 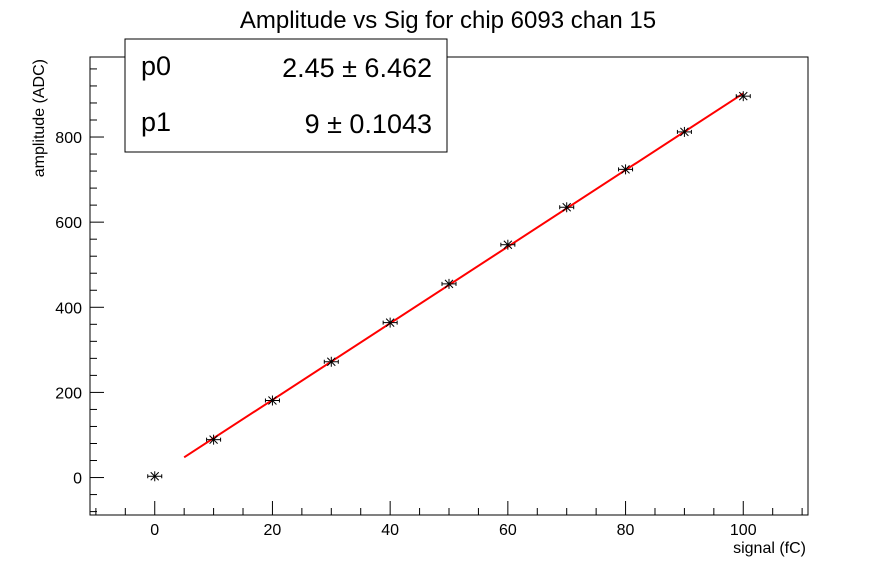 I want to click on stats-p0-name: p0, so click(x=156, y=66).